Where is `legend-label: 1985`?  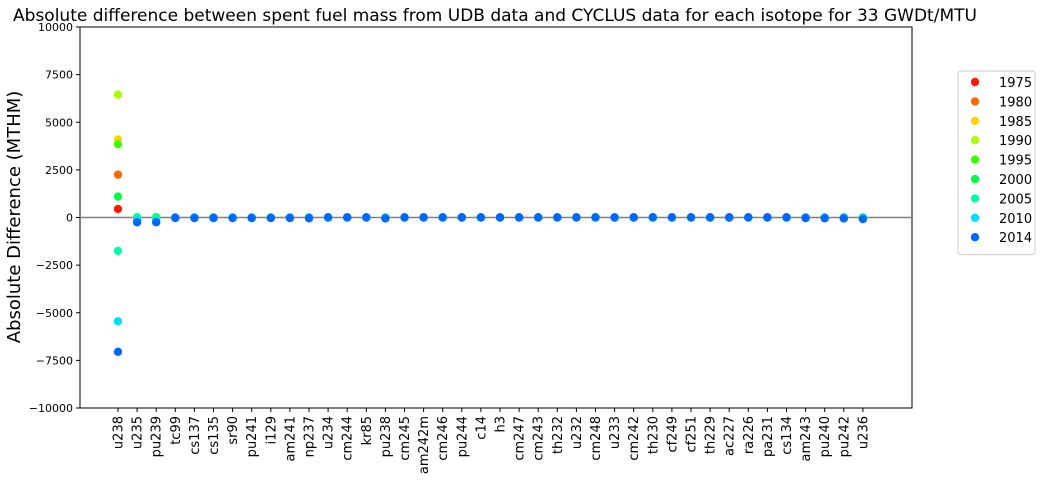 legend-label: 1985 is located at coordinates (1015, 122).